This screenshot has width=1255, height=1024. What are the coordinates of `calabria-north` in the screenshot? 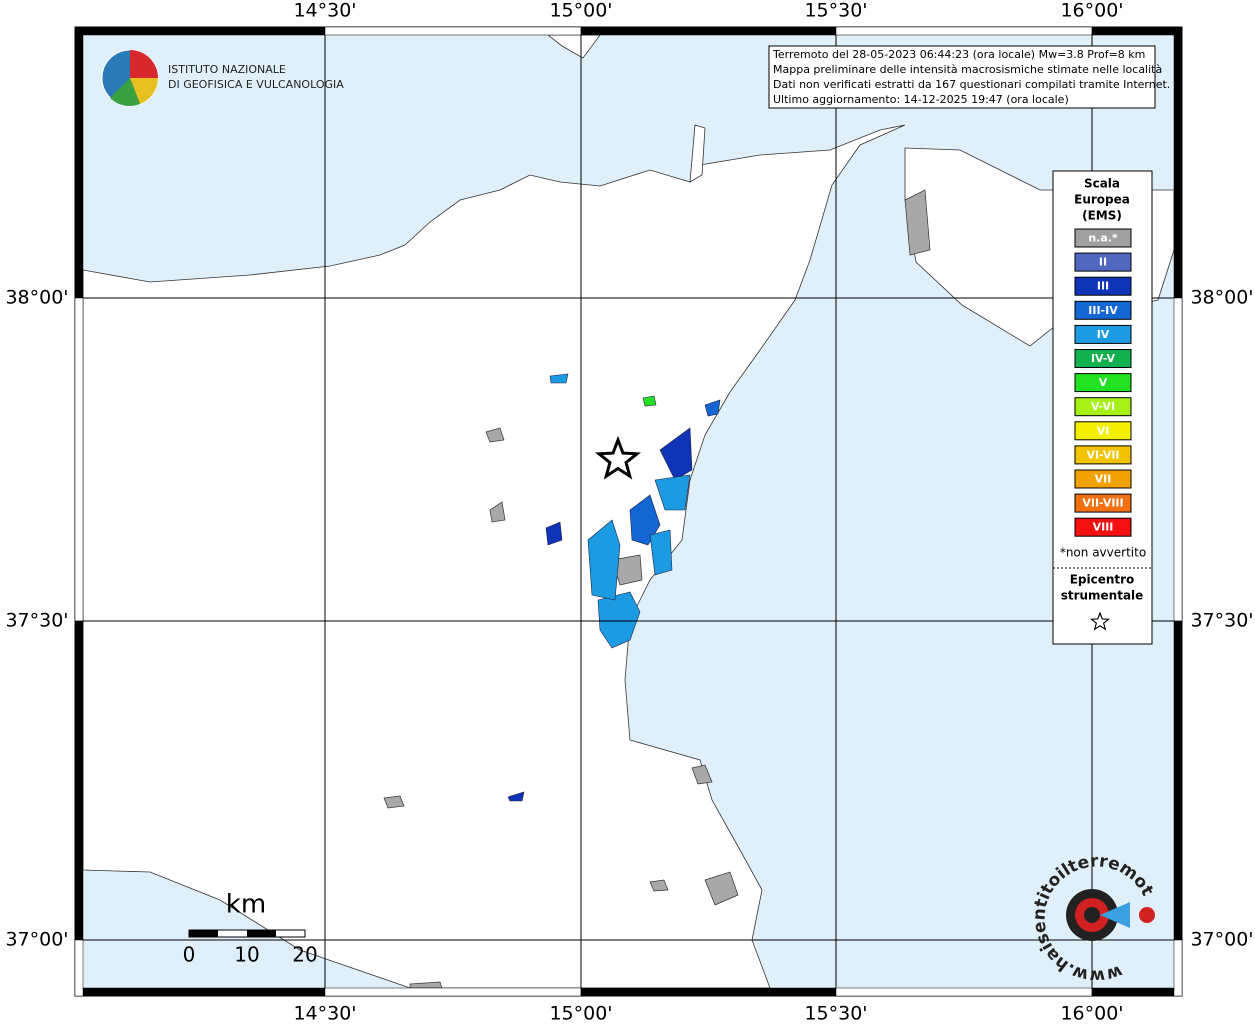 It's located at (574, 47).